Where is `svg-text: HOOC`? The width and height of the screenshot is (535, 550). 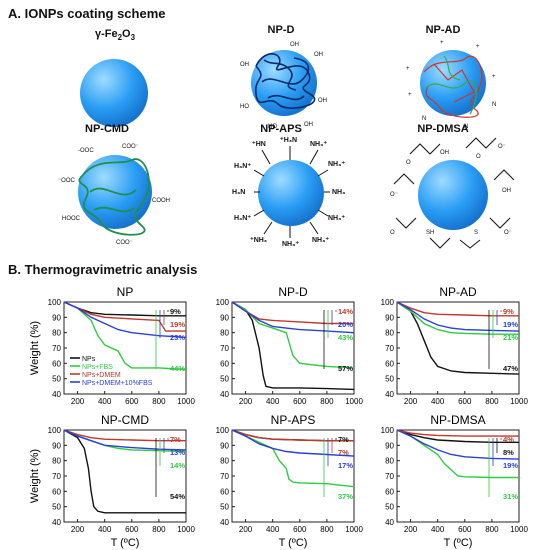 svg-text: HOOC is located at coordinates (71, 219).